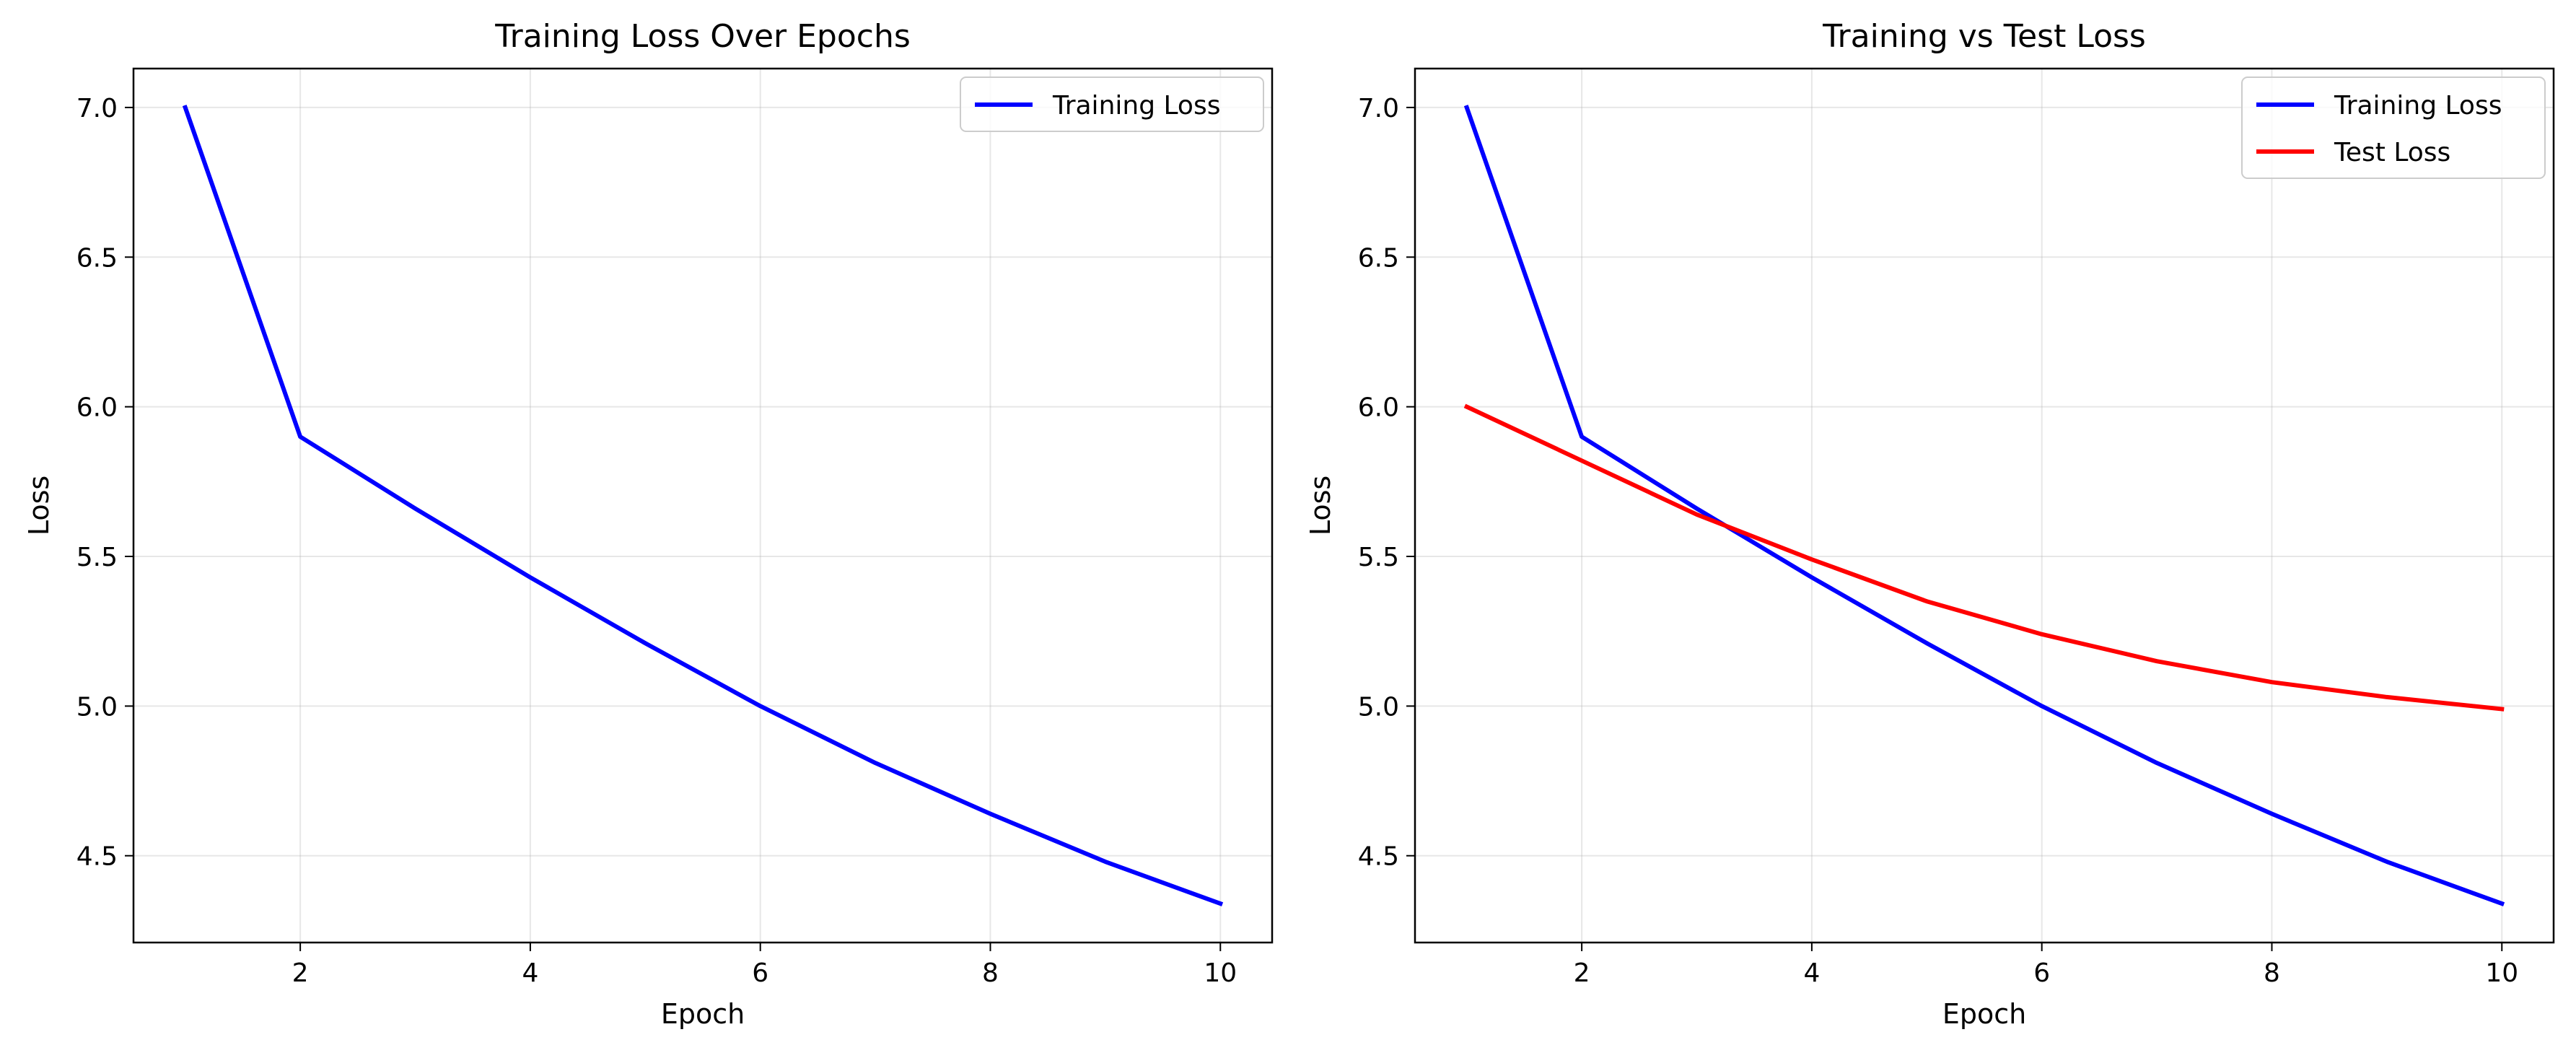 The height and width of the screenshot is (1058, 2576). What do you see at coordinates (1984, 557) in the screenshot?
I see `series-line-test-loss` at bounding box center [1984, 557].